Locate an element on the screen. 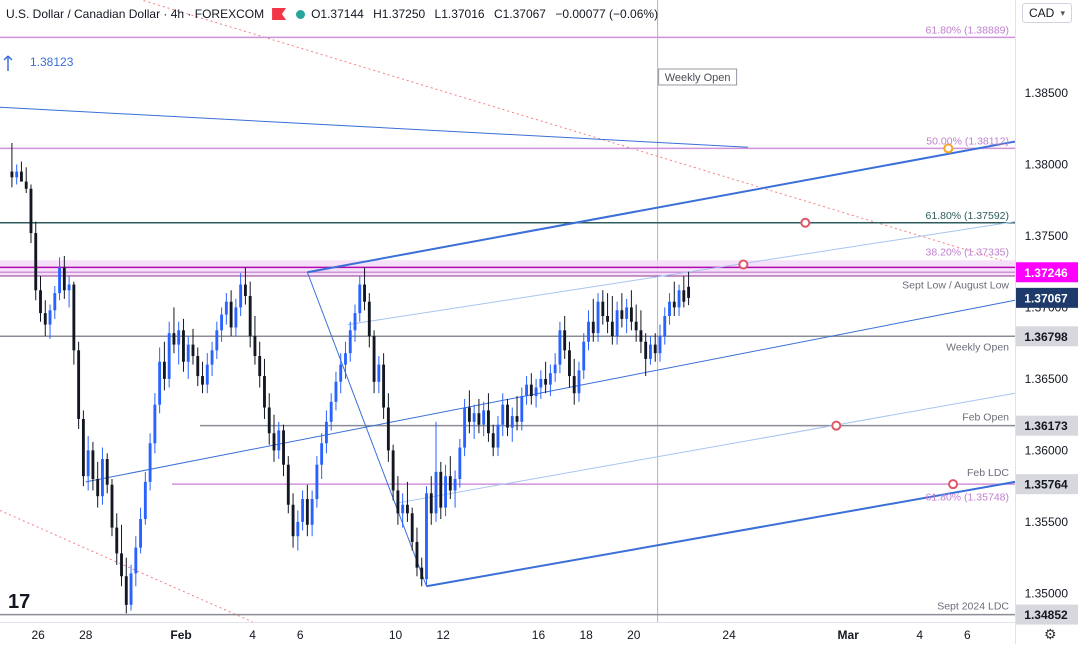 The height and width of the screenshot is (649, 1078). y-tick-label: 1.38000 is located at coordinates (1047, 164).